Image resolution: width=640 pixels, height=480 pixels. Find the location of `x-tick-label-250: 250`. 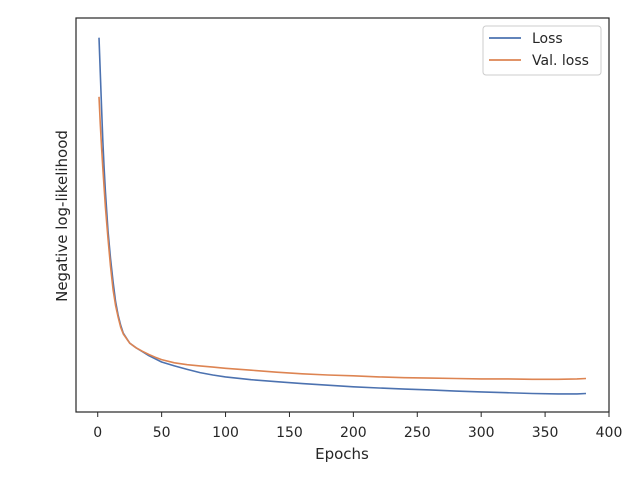

x-tick-label-250: 250 is located at coordinates (417, 433).